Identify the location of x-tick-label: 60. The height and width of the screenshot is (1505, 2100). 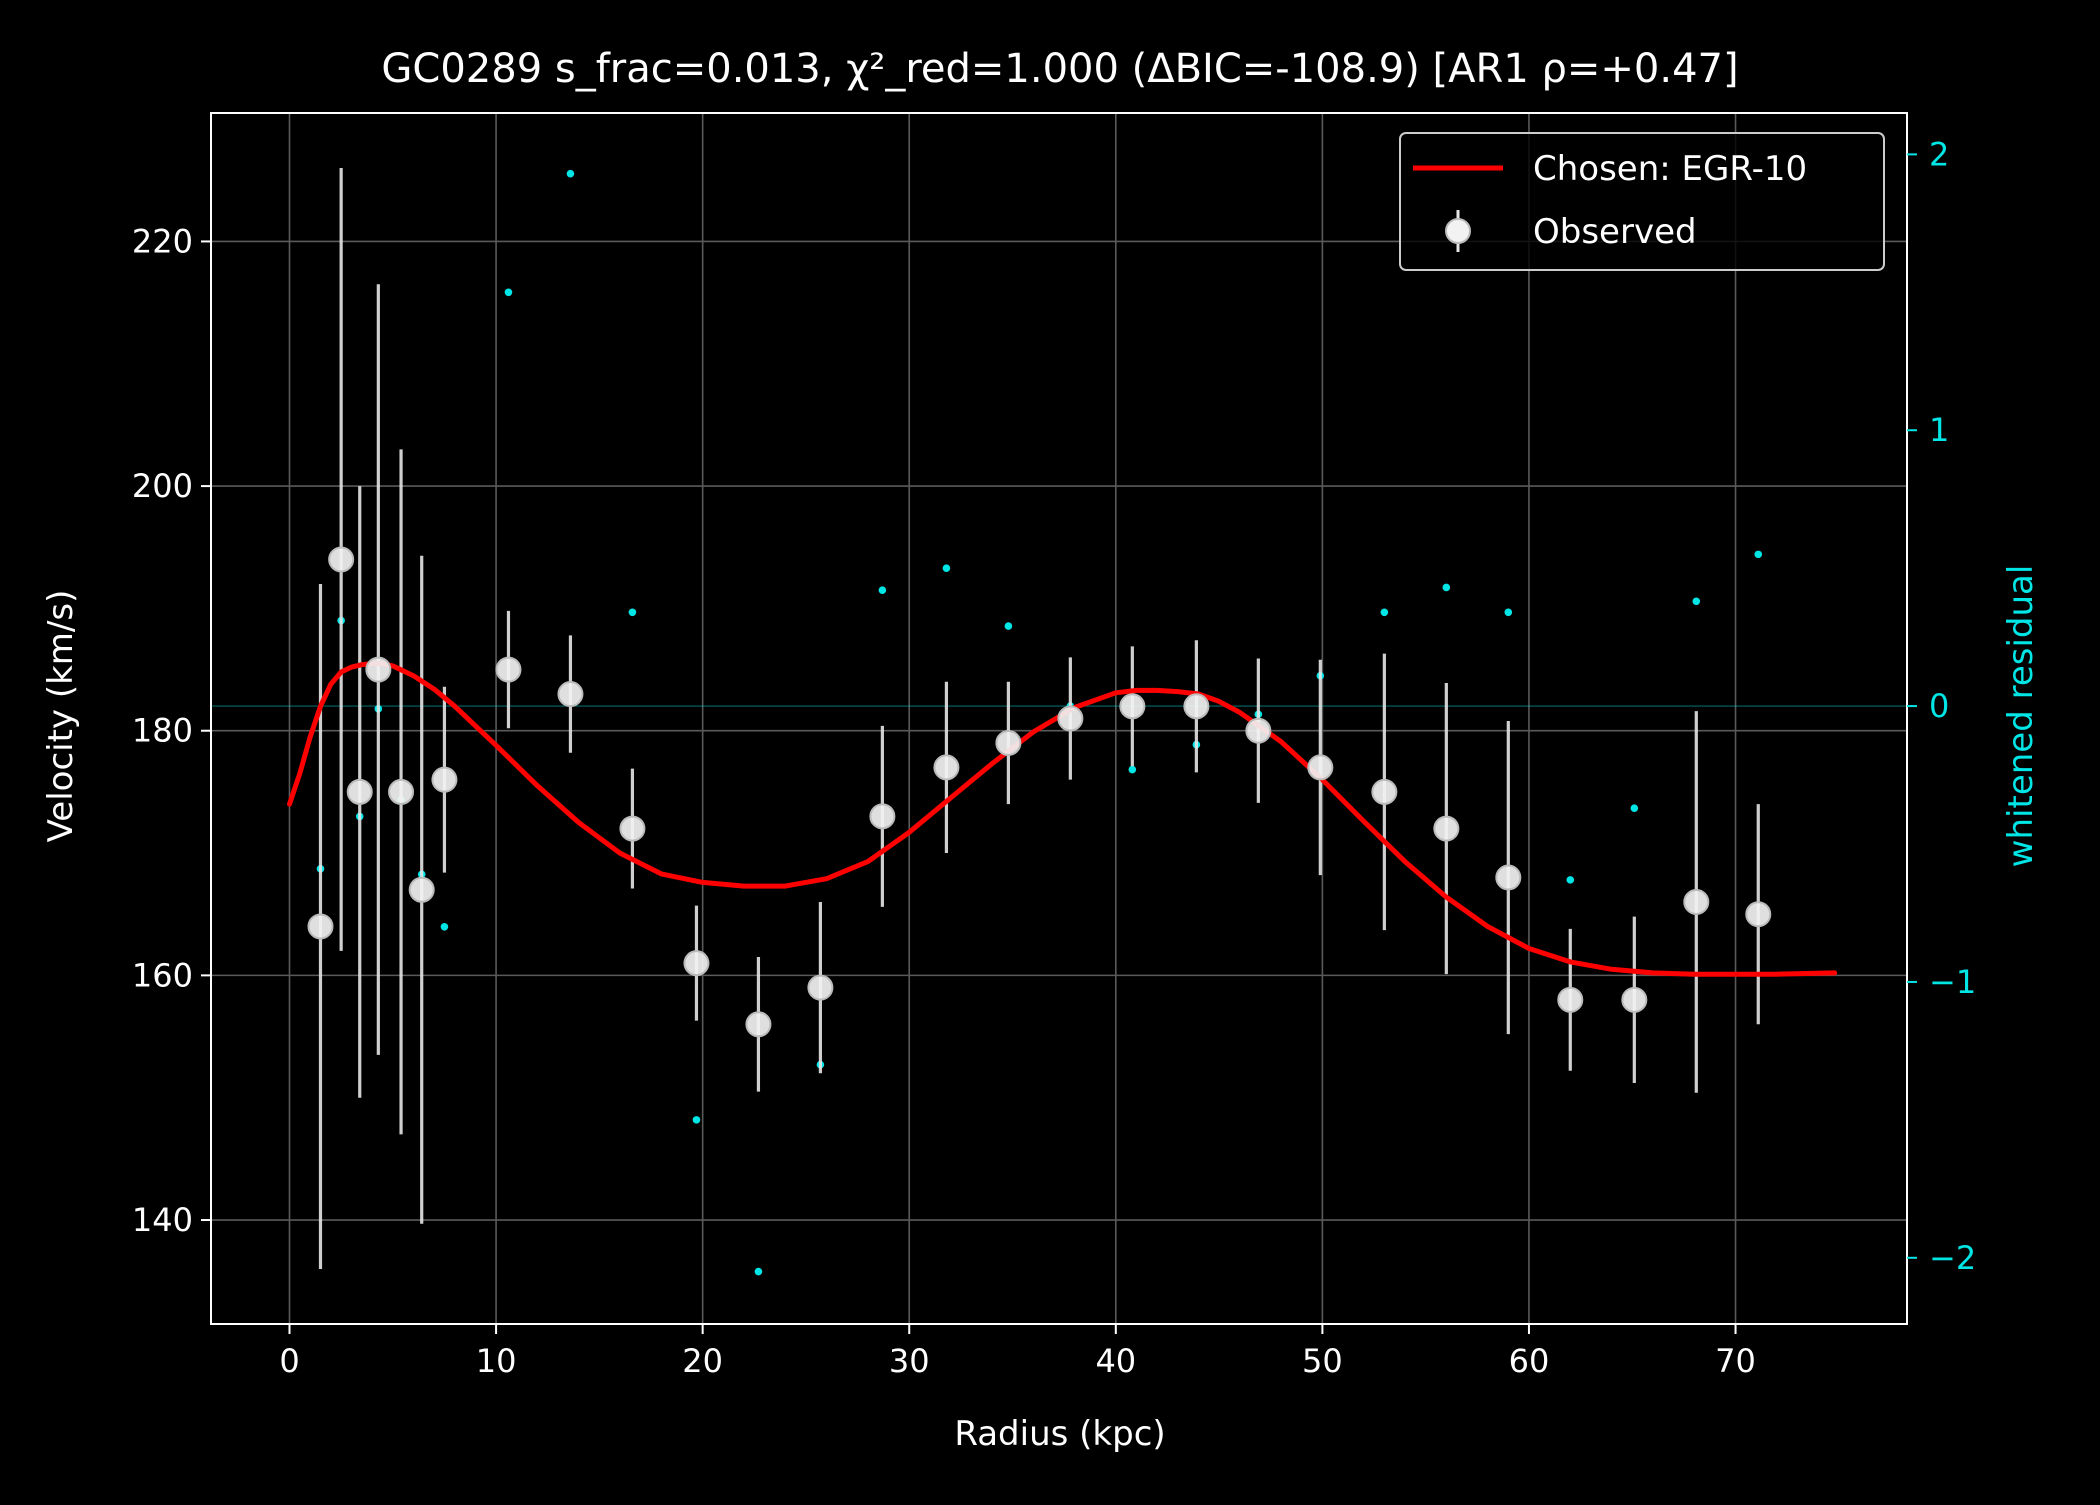
(1529, 1361).